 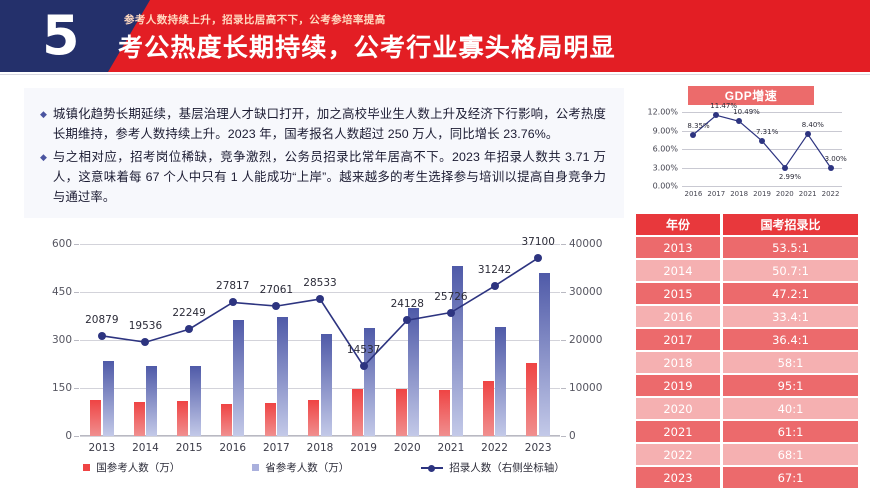 I want to click on table-row: 2018 58:1, so click(x=747, y=362).